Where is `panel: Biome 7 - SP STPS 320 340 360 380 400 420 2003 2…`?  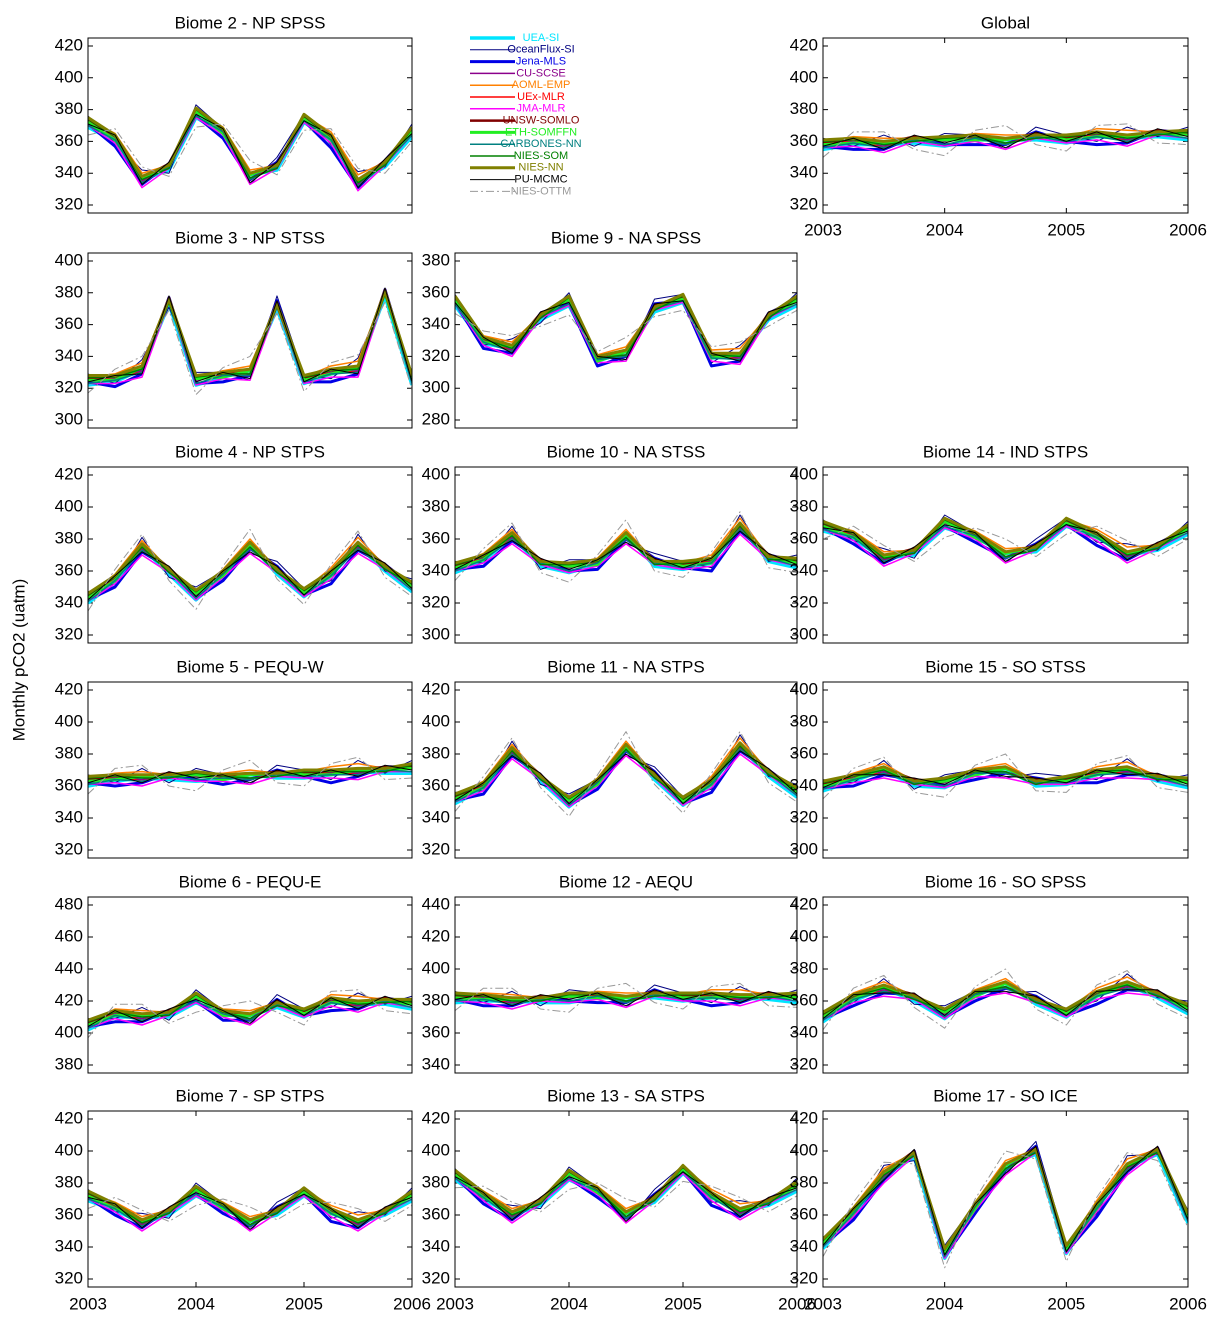
panel: Biome 7 - SP STPS 320 340 360 380 400 420 2003 2… is located at coordinates (243, 1199).